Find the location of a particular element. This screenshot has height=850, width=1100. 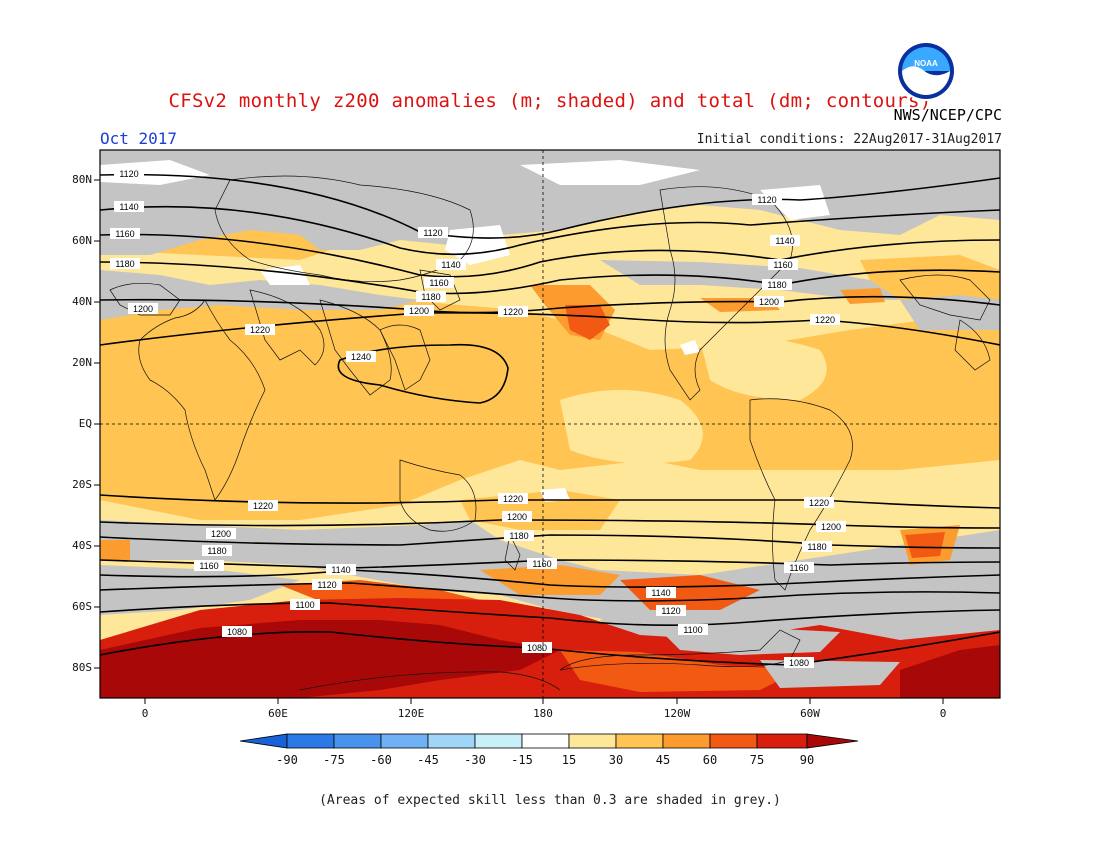

colorbar-label: -30 is located at coordinates (475, 760).